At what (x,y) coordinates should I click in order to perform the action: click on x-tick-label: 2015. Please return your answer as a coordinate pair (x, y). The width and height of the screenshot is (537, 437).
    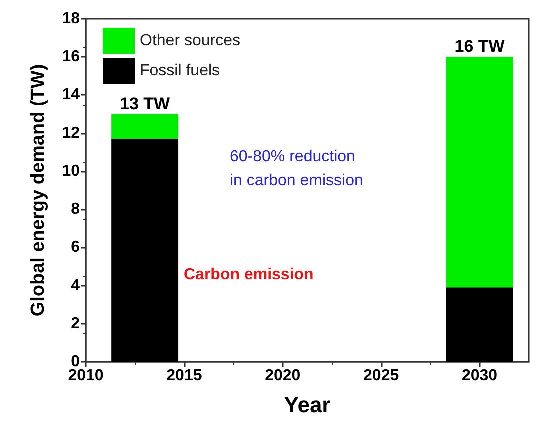
    Looking at the image, I should click on (184, 376).